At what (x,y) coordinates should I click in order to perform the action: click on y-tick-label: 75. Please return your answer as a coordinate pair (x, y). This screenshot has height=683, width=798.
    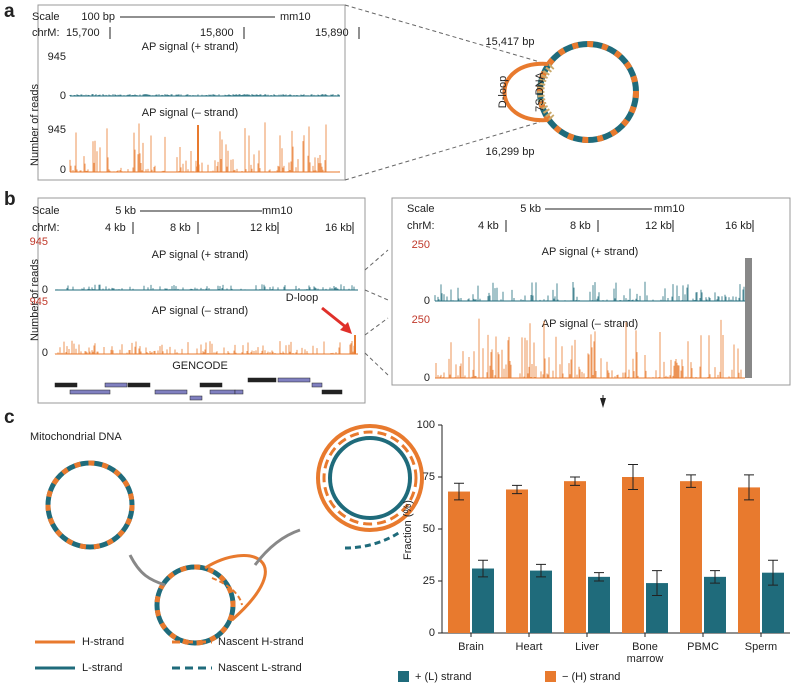
    Looking at the image, I should click on (429, 477).